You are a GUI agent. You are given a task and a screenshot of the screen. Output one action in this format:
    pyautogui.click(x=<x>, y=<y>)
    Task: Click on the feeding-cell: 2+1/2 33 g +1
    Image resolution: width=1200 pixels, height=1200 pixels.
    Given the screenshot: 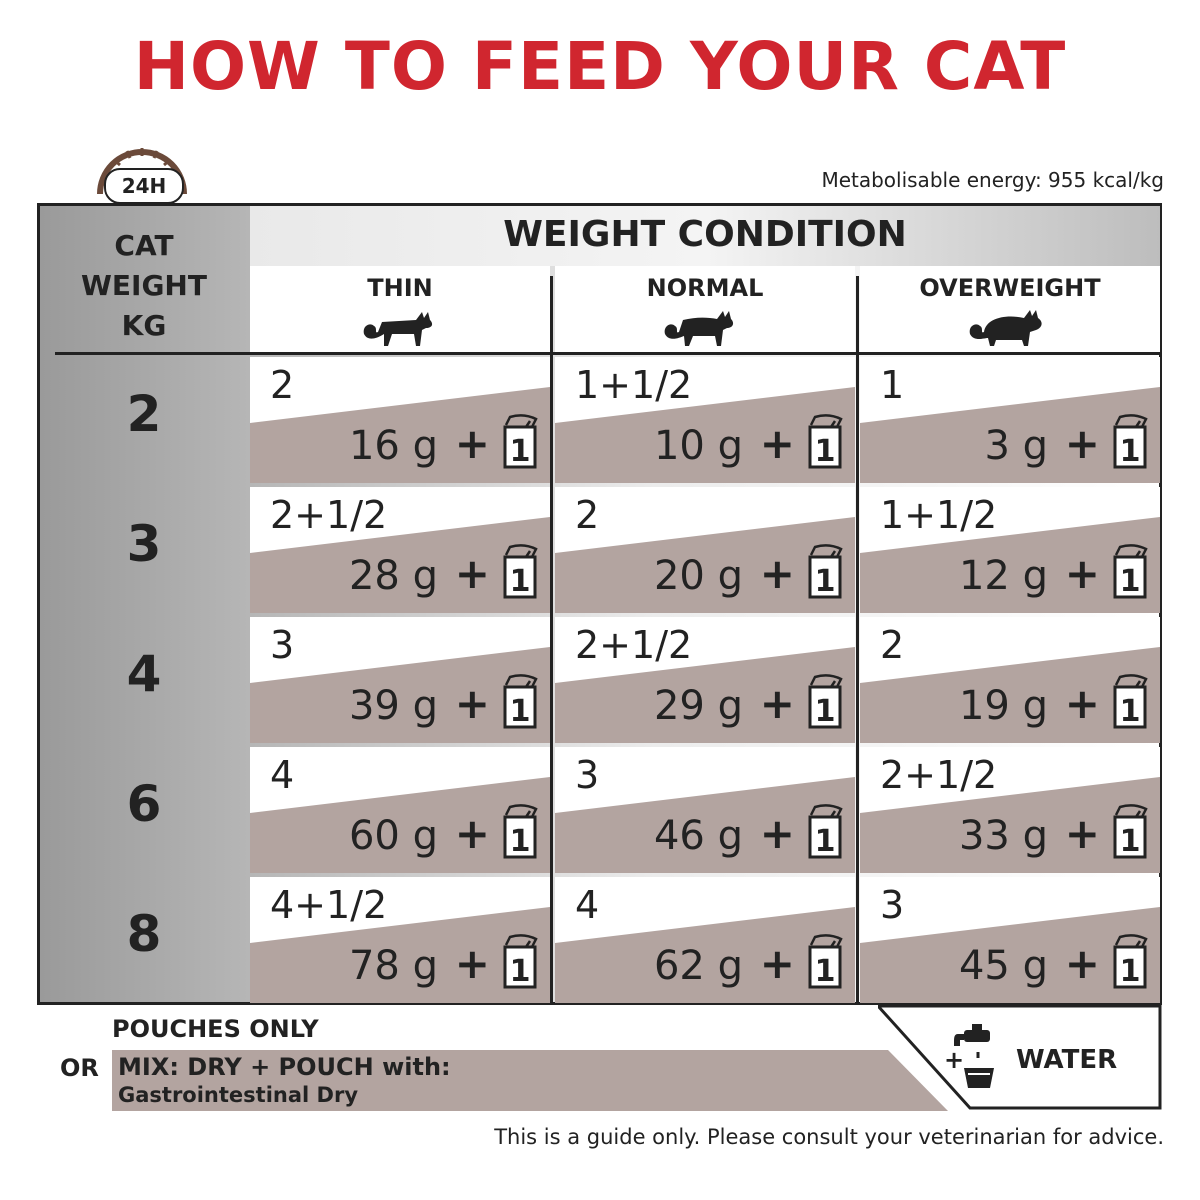 What is the action you would take?
    pyautogui.click(x=1010, y=810)
    